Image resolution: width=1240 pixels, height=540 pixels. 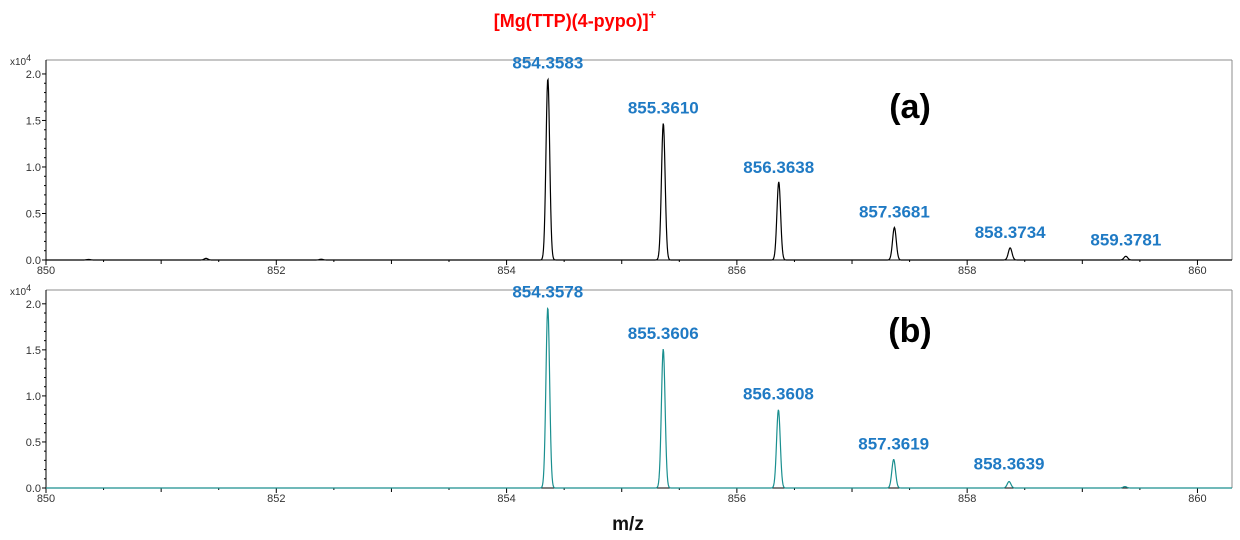 I want to click on x-axis-label: m/z, so click(x=628, y=524).